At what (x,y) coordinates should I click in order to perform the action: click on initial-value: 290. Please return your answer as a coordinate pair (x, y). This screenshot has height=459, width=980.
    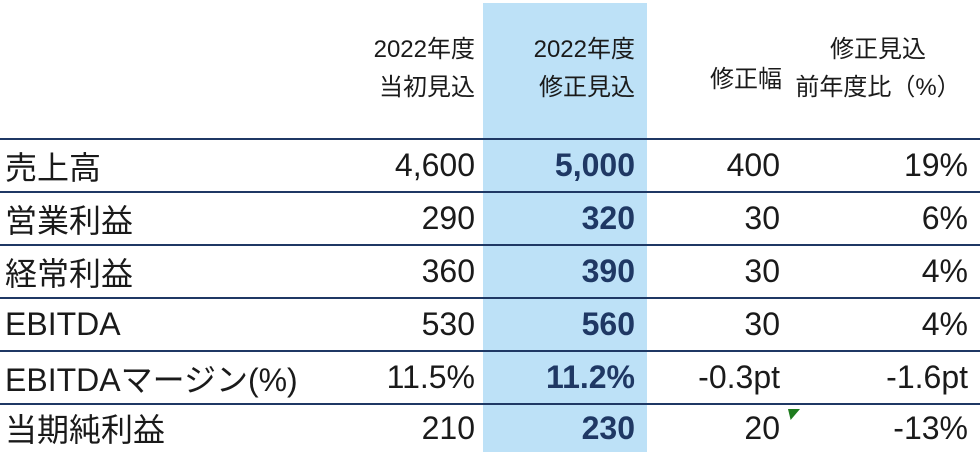
    Looking at the image, I should click on (448, 218).